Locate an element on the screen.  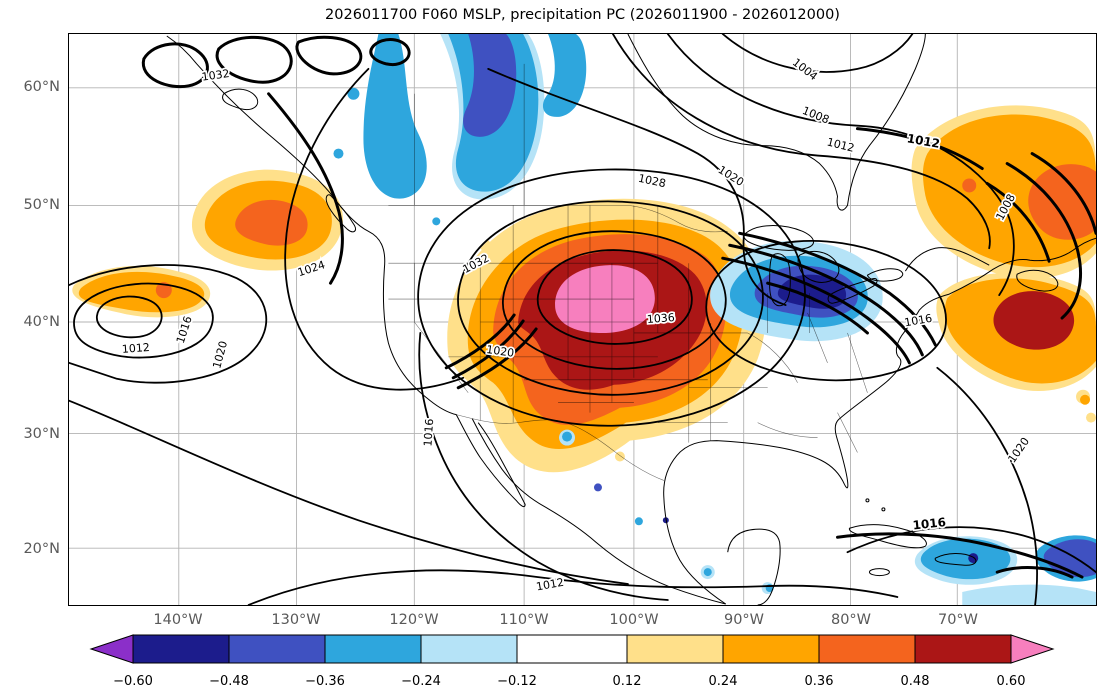
colorbar-tick-label: −0.12 is located at coordinates (517, 681).